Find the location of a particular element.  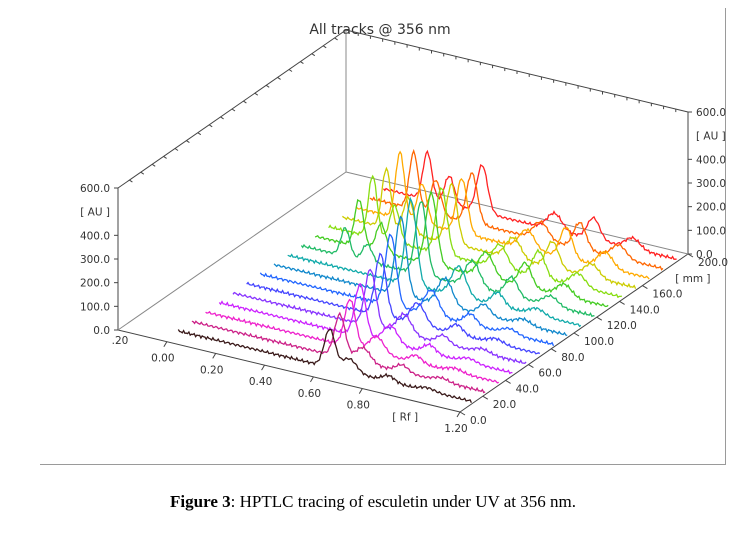

y-axis-label-left: [ AU ] is located at coordinates (95, 213).